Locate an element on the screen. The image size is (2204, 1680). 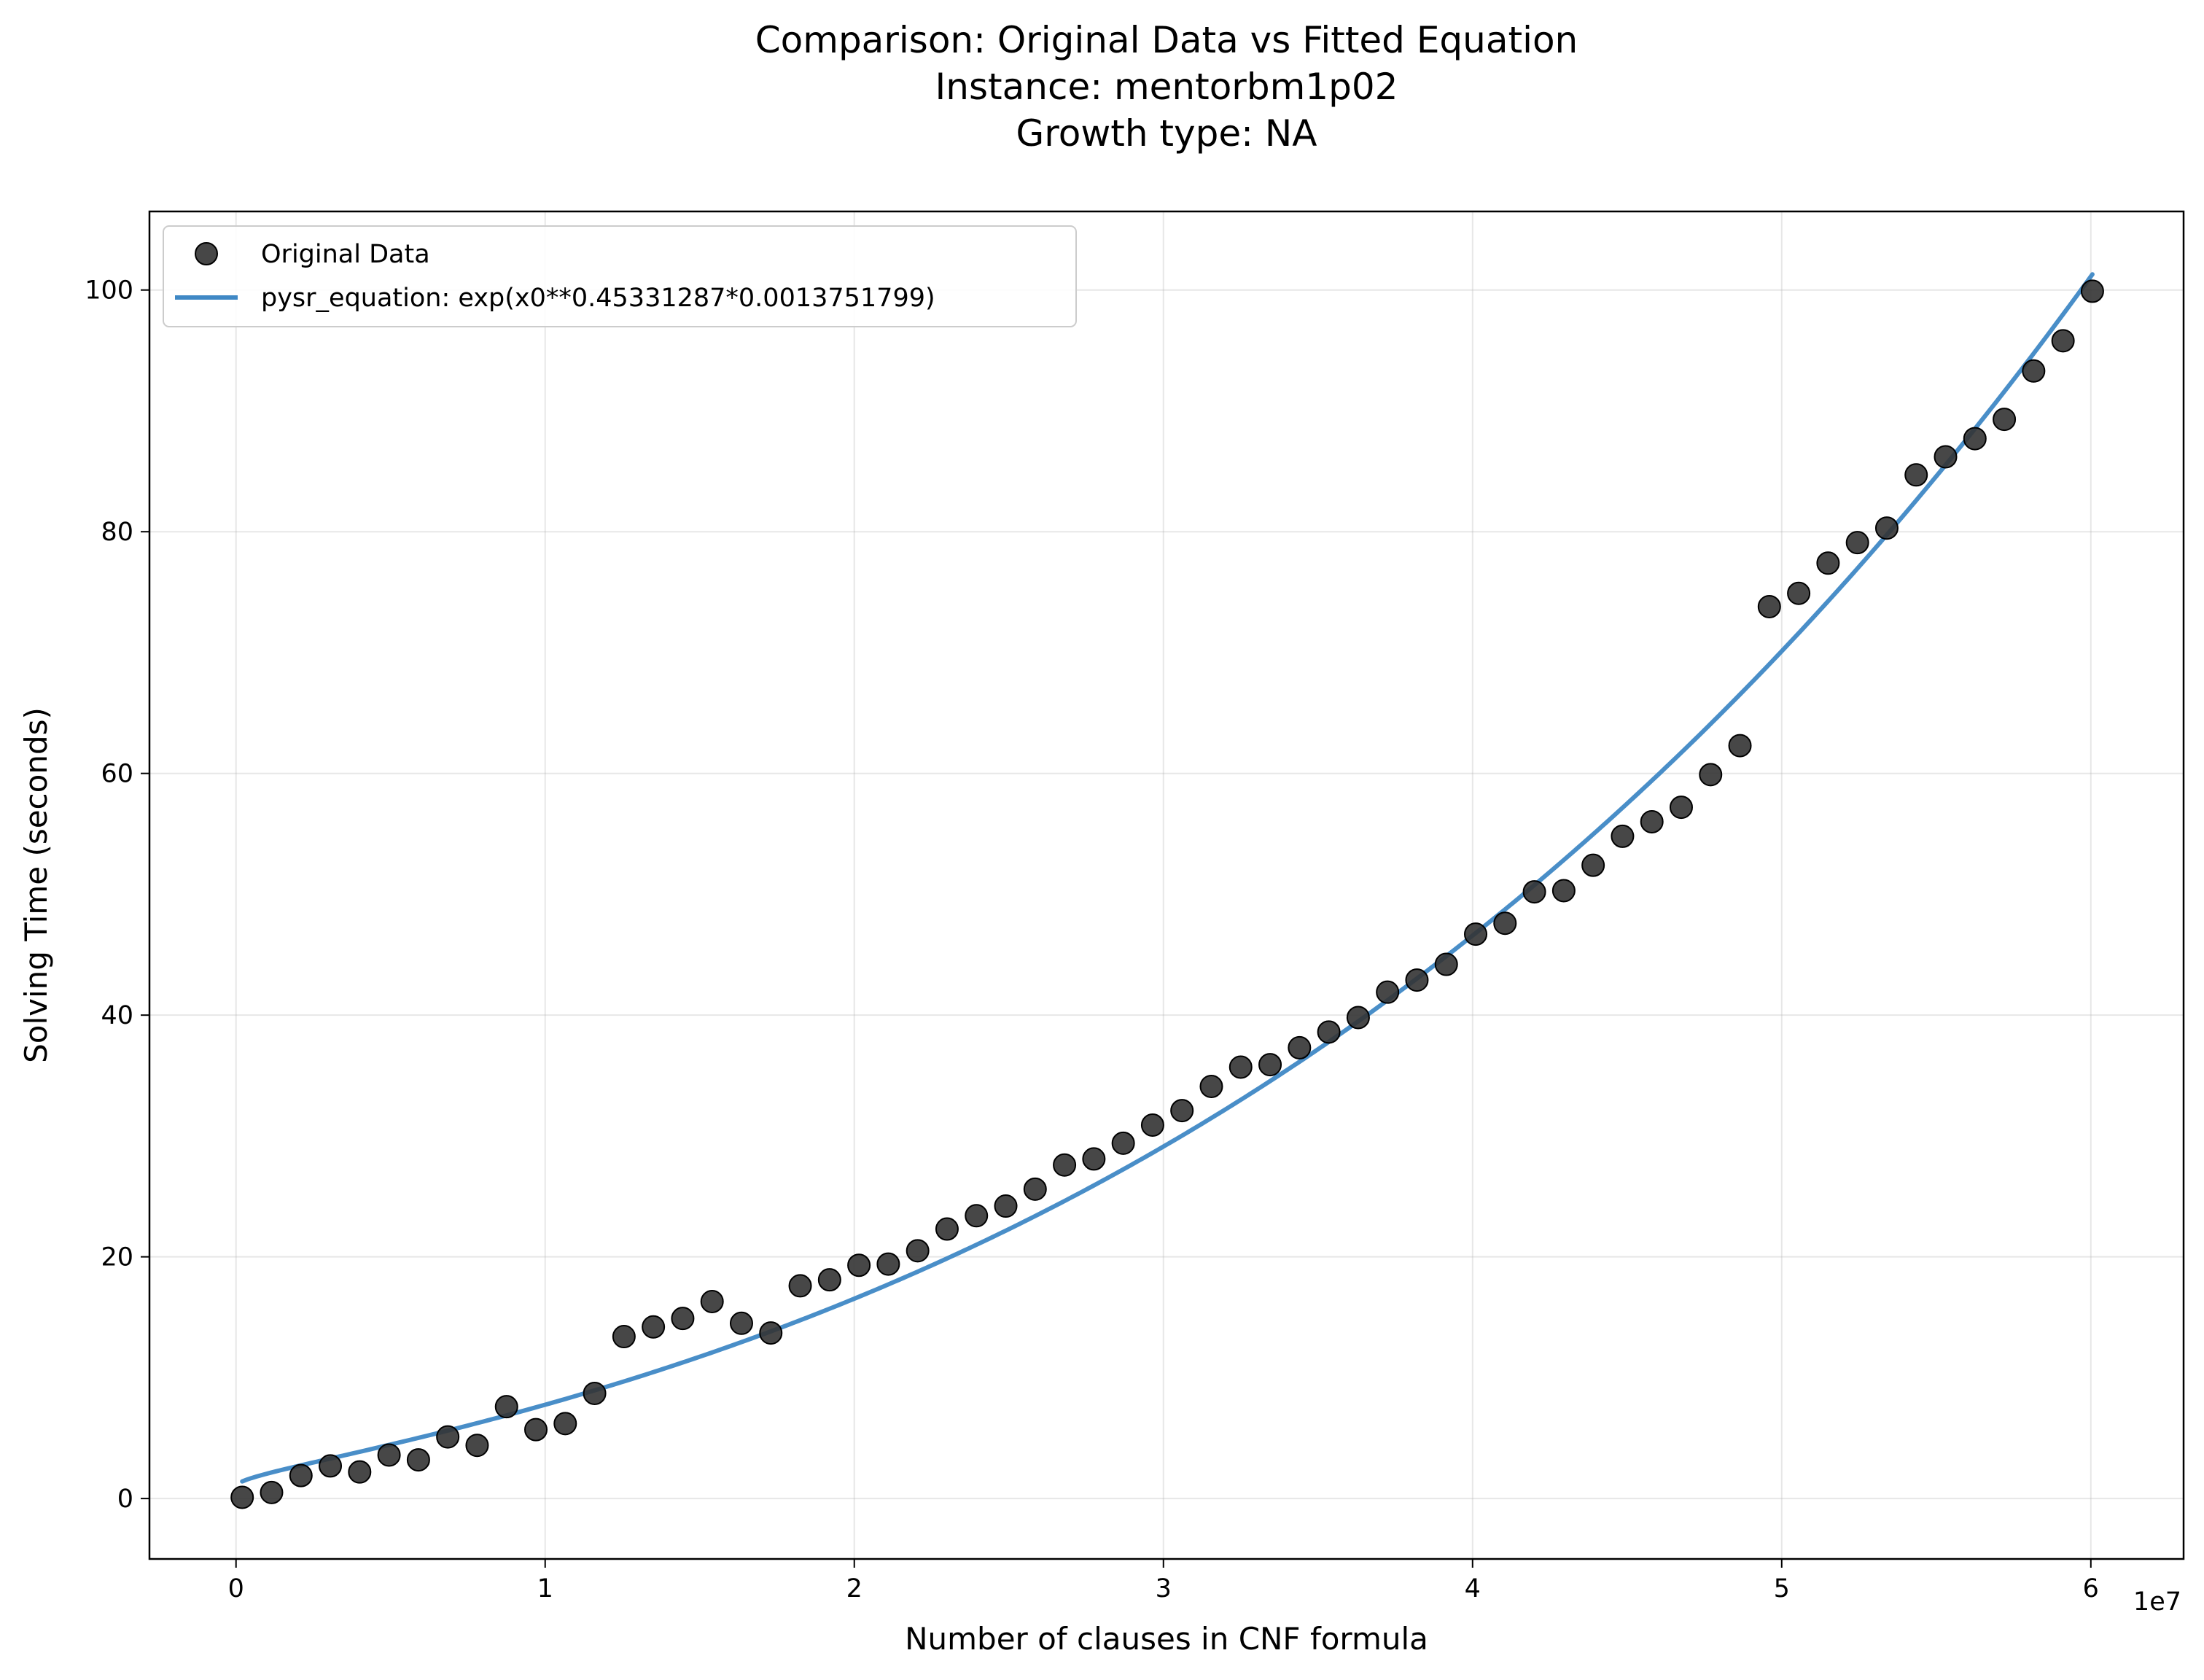
x-tick-label: 2 is located at coordinates (854, 1588).